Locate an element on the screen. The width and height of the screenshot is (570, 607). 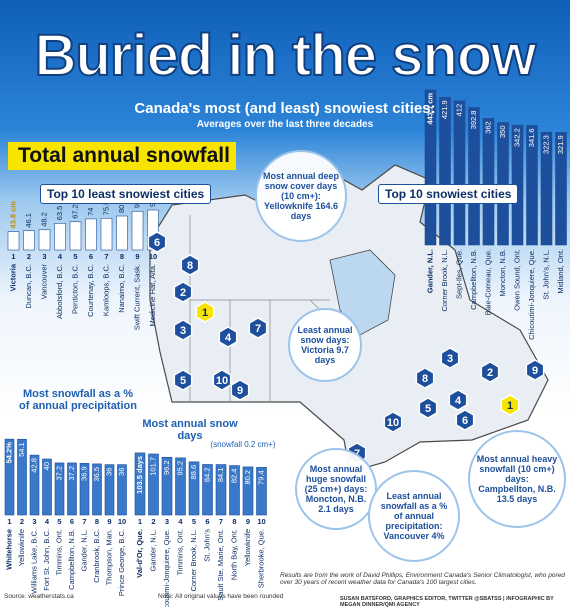
value-label: 322.3 is located at coordinates (545, 144).